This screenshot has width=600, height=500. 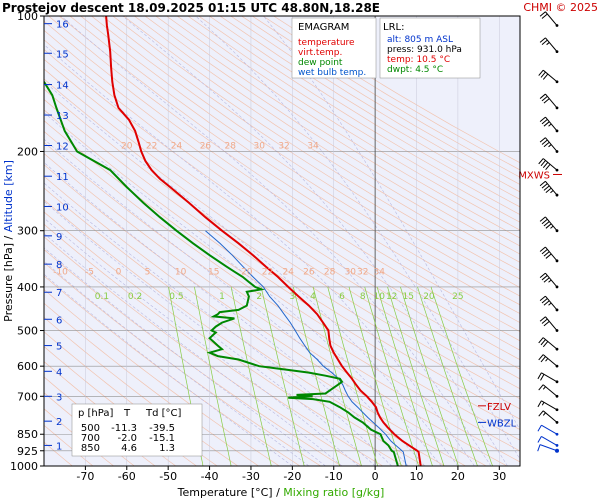 What do you see at coordinates (351, 273) in the screenshot?
I see `thetae-label: 30` at bounding box center [351, 273].